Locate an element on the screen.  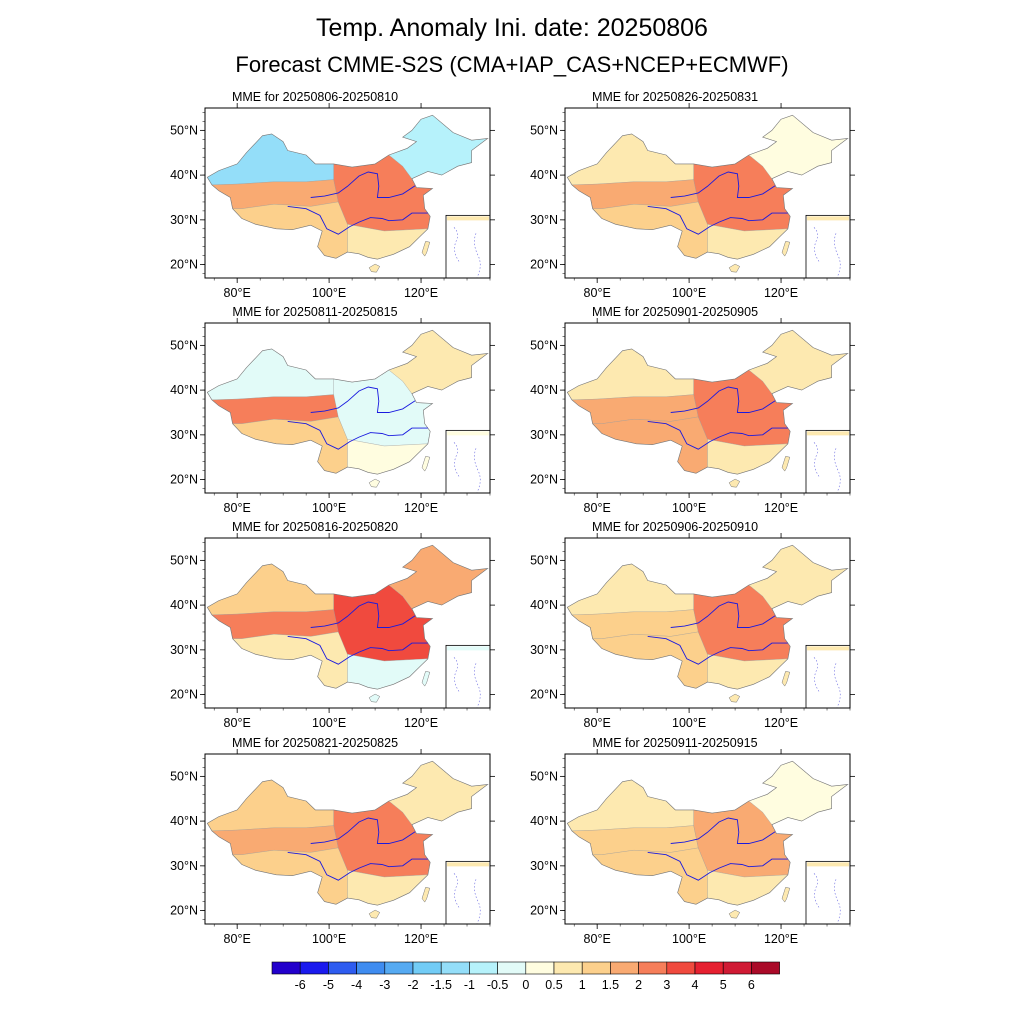
colorbar-label: 5 is located at coordinates (723, 985).